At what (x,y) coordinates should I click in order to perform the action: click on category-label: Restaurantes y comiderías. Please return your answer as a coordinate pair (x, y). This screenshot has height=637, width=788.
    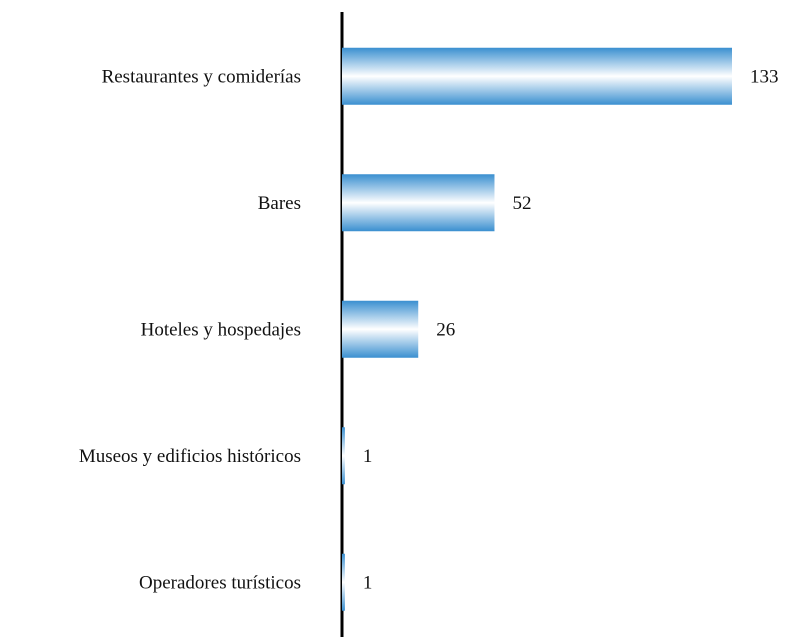
    Looking at the image, I should click on (201, 77).